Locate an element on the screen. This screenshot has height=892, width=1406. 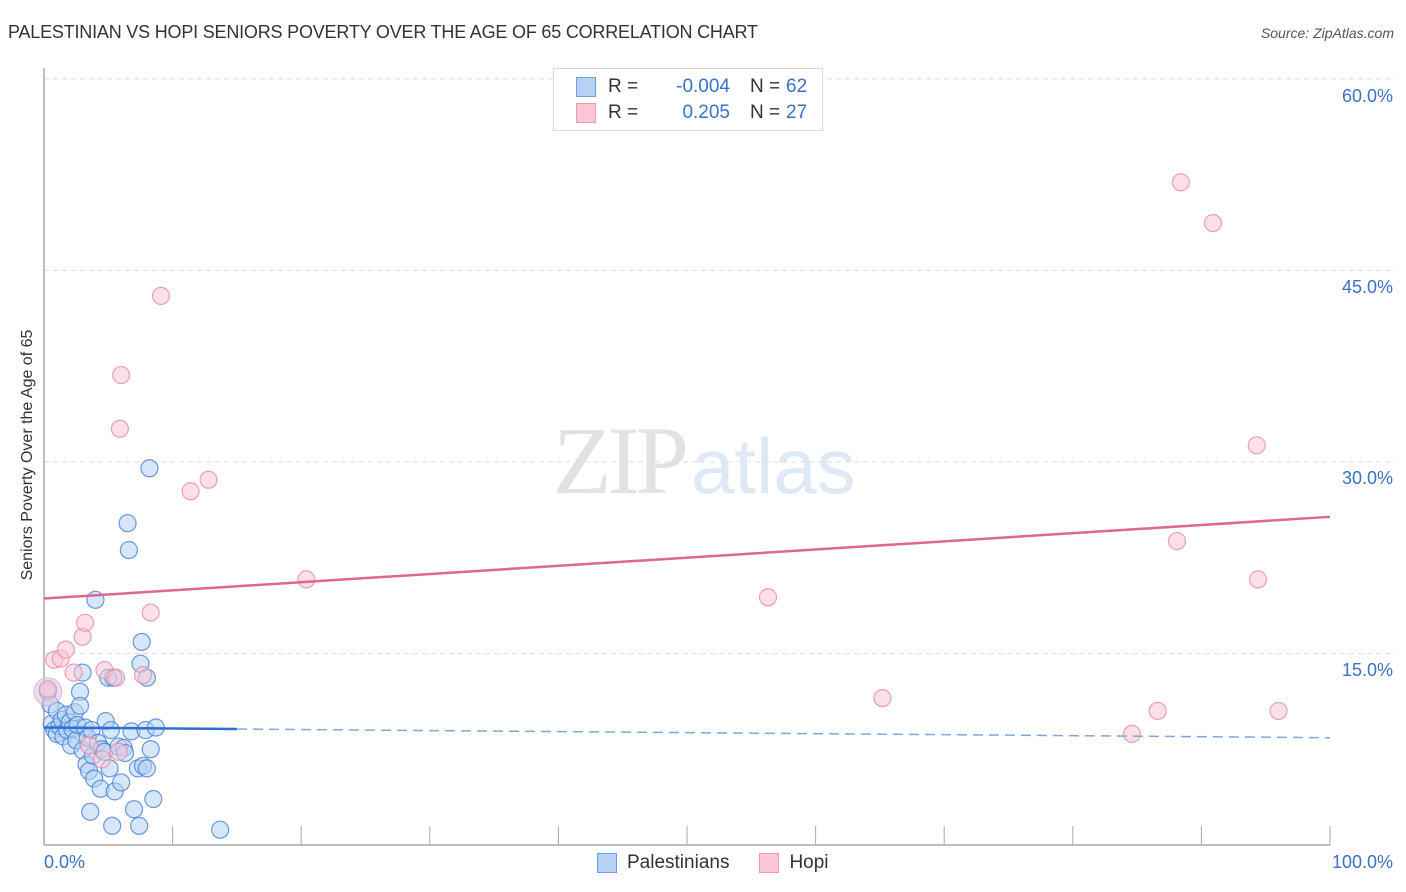
palestinians-trend-extension is located at coordinates (783, 733).